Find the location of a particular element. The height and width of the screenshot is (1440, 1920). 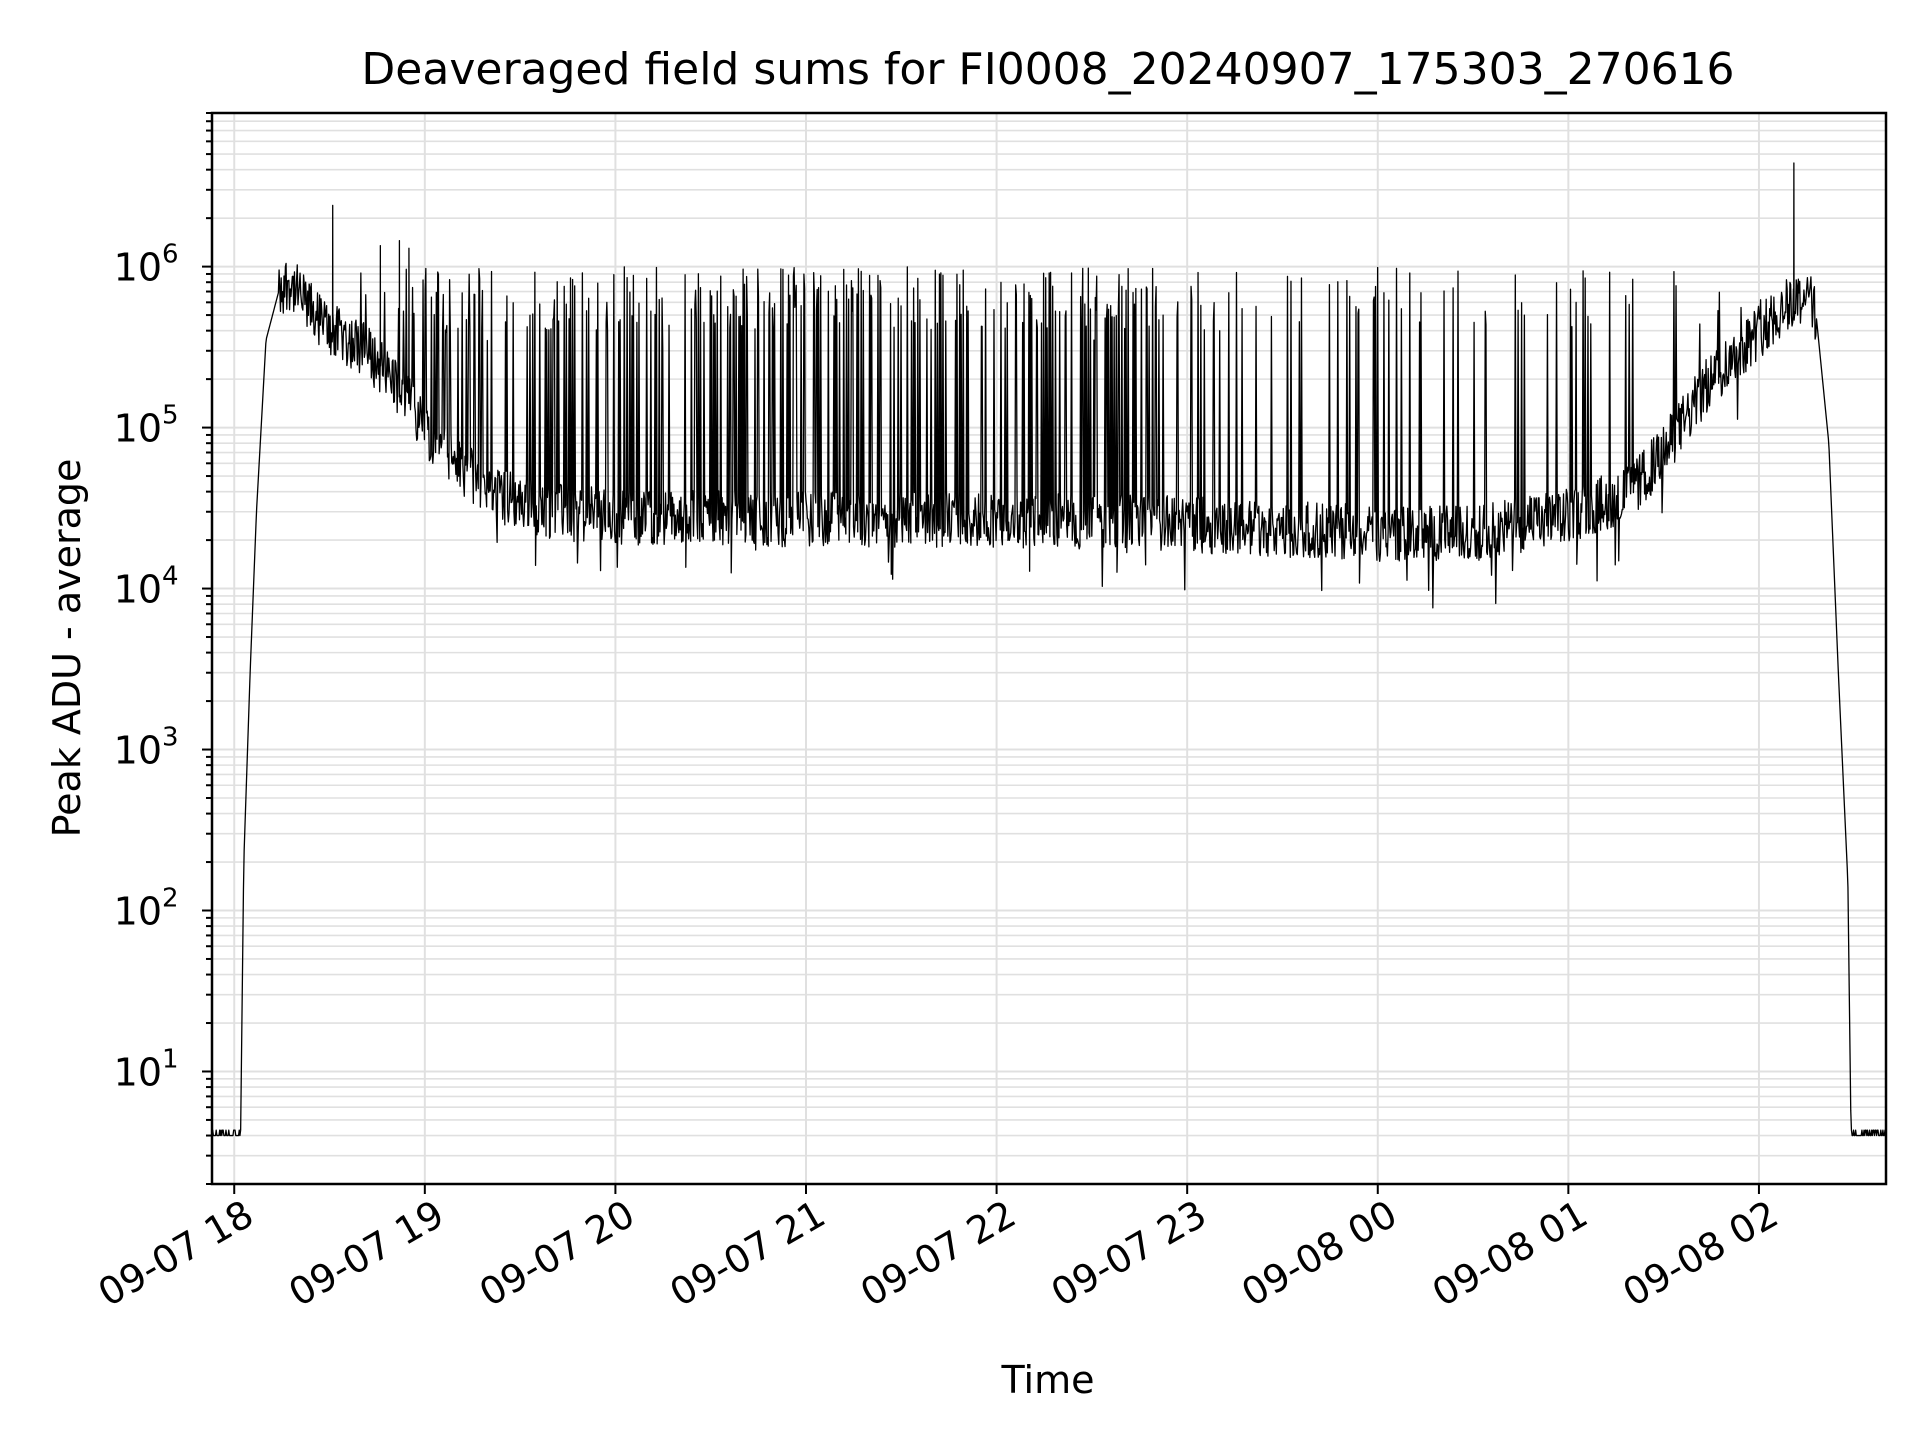

y-tick-exponent: 5 is located at coordinates (170, 416).